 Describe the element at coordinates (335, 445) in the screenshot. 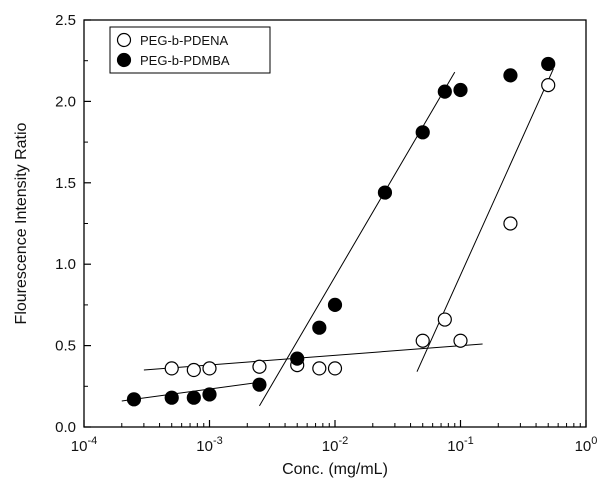

I see `x-tick-label: 10⁻²` at that location.